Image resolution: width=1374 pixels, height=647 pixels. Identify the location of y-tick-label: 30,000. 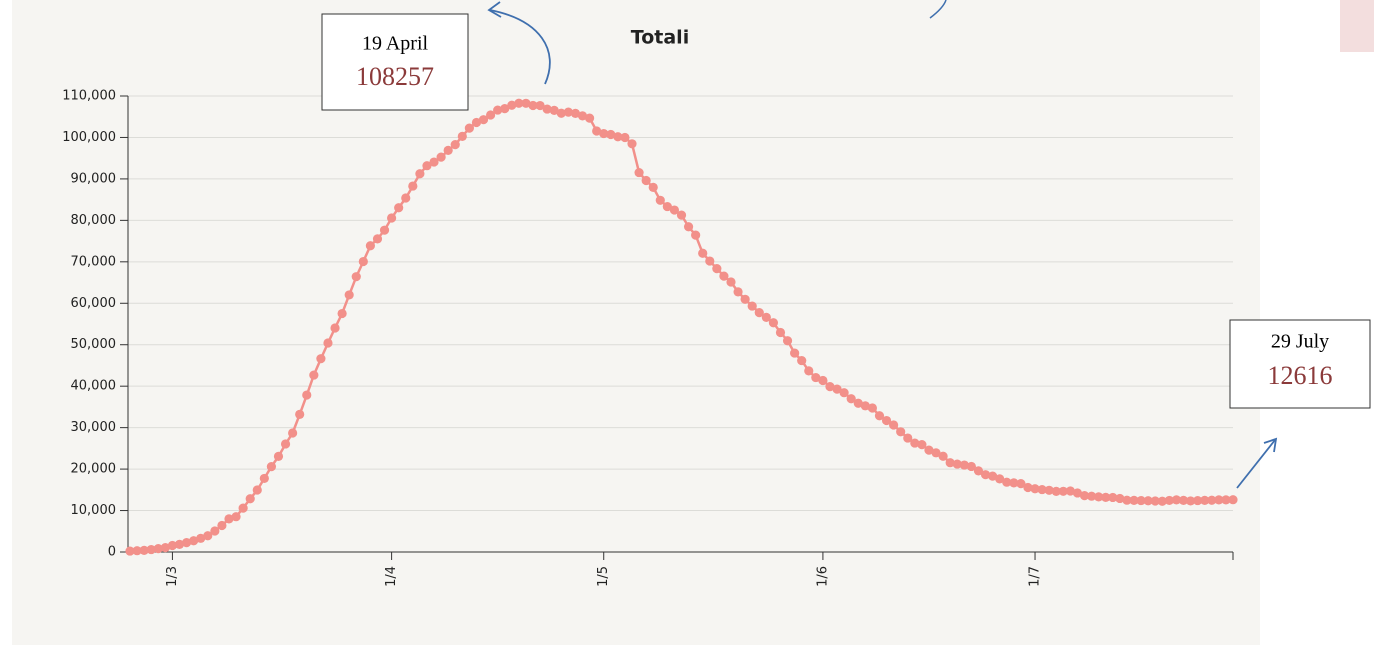
(94, 427).